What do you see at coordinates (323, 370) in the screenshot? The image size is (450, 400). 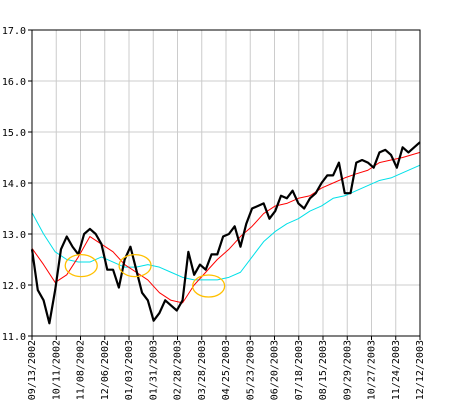 I see `x-tick-label: 08/15/2003` at bounding box center [323, 370].